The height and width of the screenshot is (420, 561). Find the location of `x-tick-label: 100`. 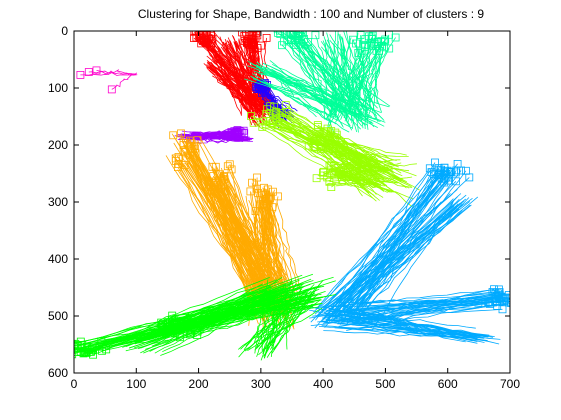

x-tick-label: 100 is located at coordinates (136, 384).